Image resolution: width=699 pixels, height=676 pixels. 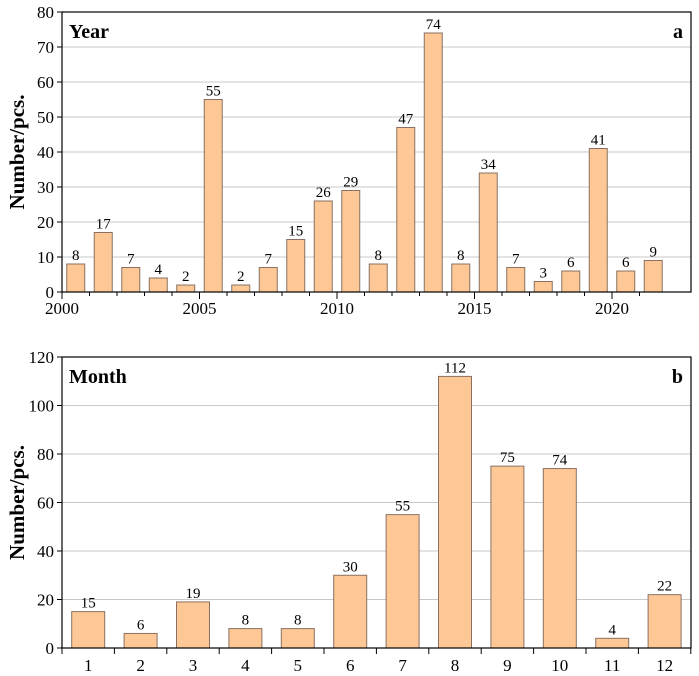 I want to click on x-tick-label: 2010, so click(x=337, y=308).